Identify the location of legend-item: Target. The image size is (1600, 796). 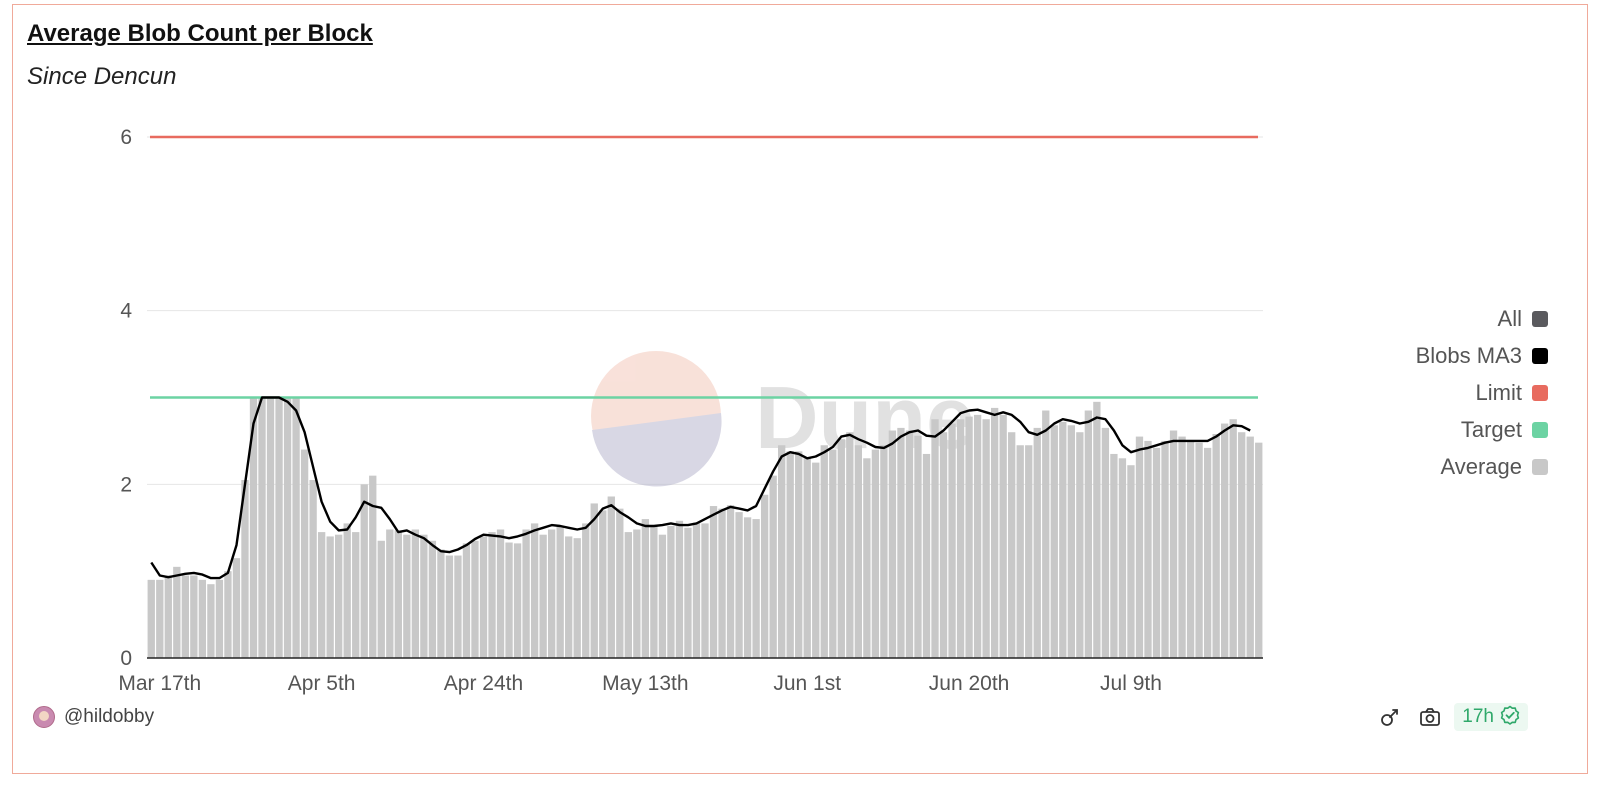
(1482, 429).